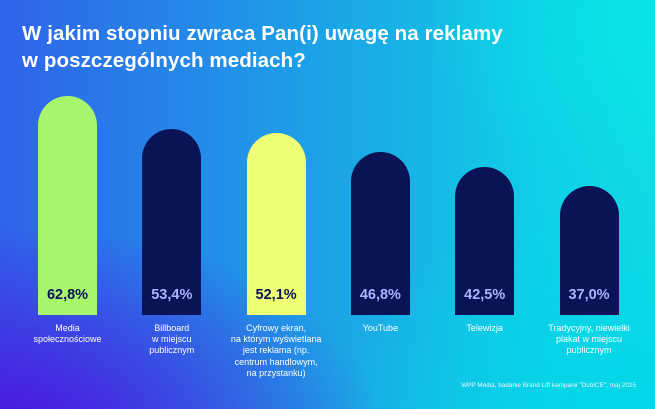 The height and width of the screenshot is (409, 655). What do you see at coordinates (276, 295) in the screenshot?
I see `bar-value-label: 52,1%` at bounding box center [276, 295].